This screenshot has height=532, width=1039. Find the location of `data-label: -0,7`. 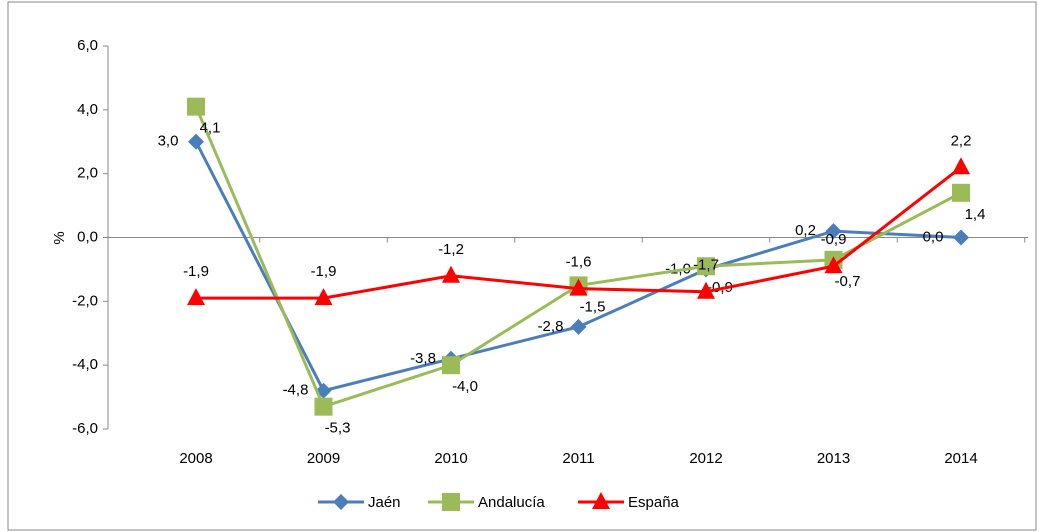

data-label: -0,7 is located at coordinates (848, 281).